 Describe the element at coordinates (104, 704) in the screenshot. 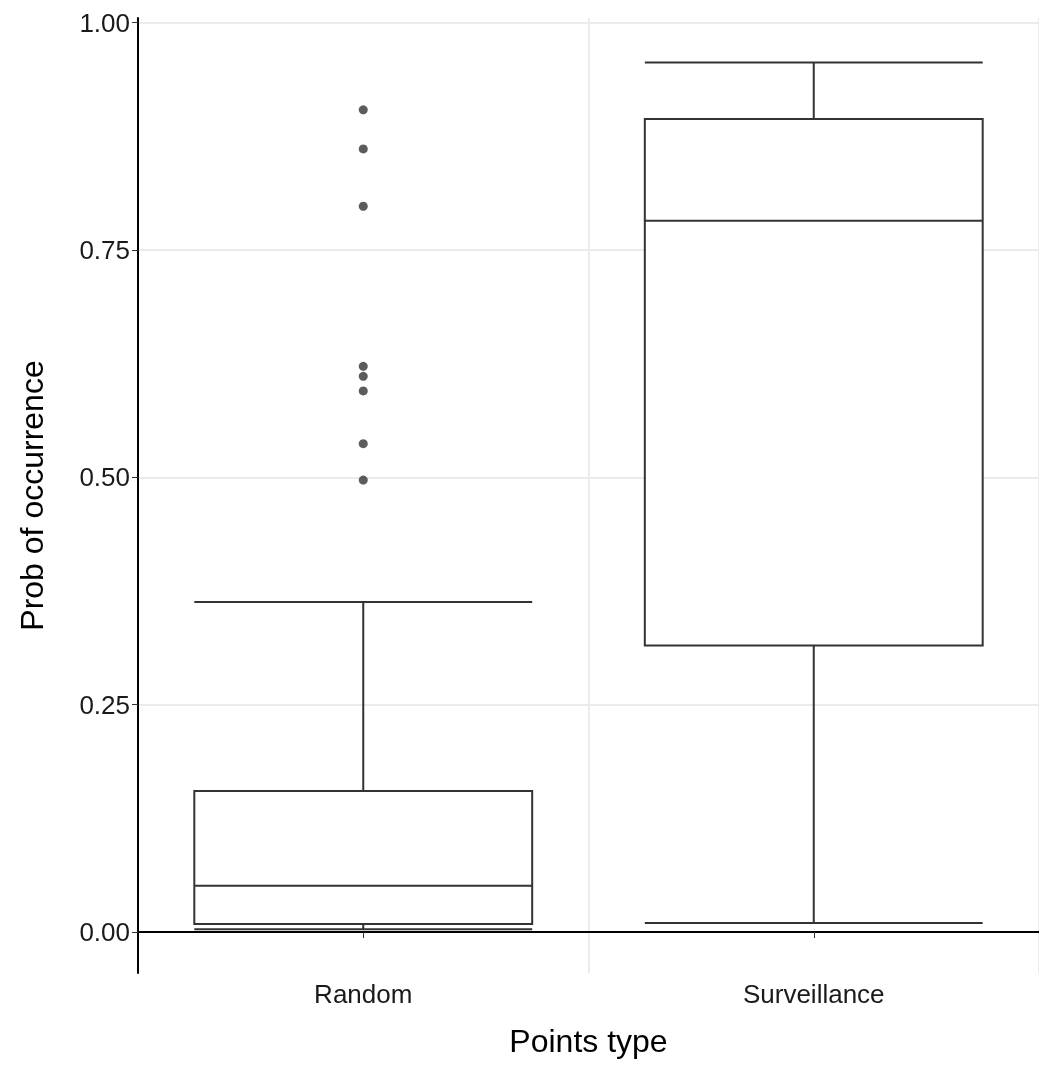

I see `y-tick-label: 0.25` at that location.